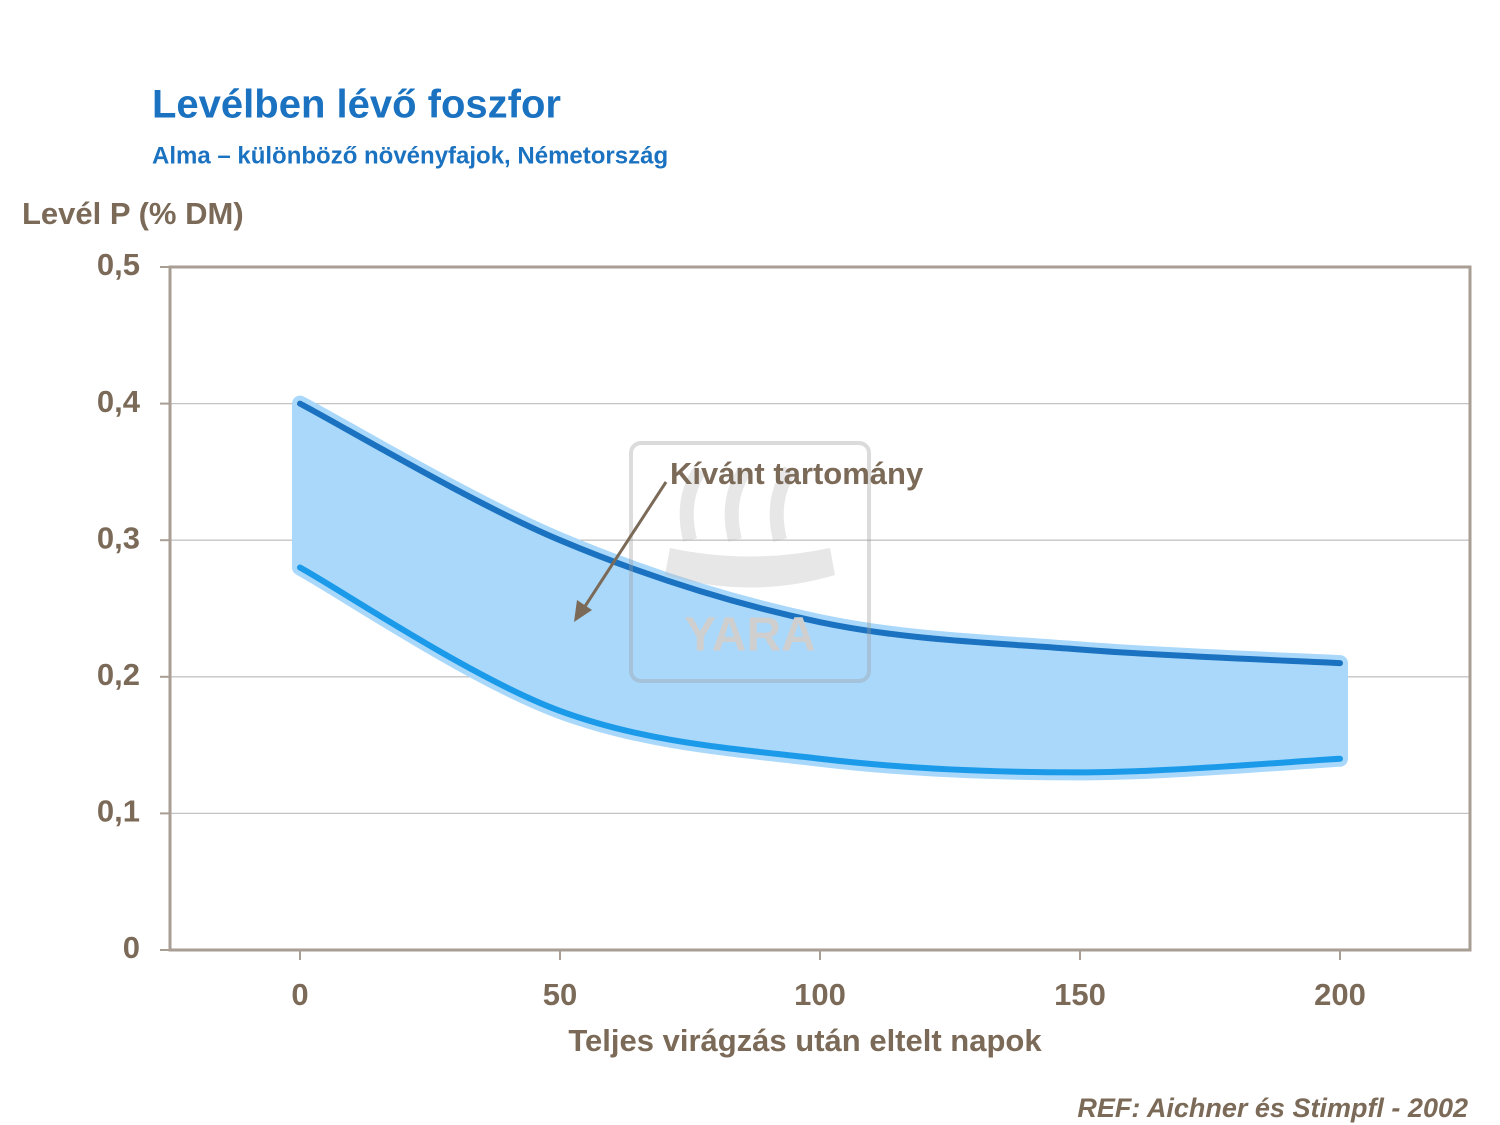  I want to click on watermark-text: YARA, so click(750, 635).